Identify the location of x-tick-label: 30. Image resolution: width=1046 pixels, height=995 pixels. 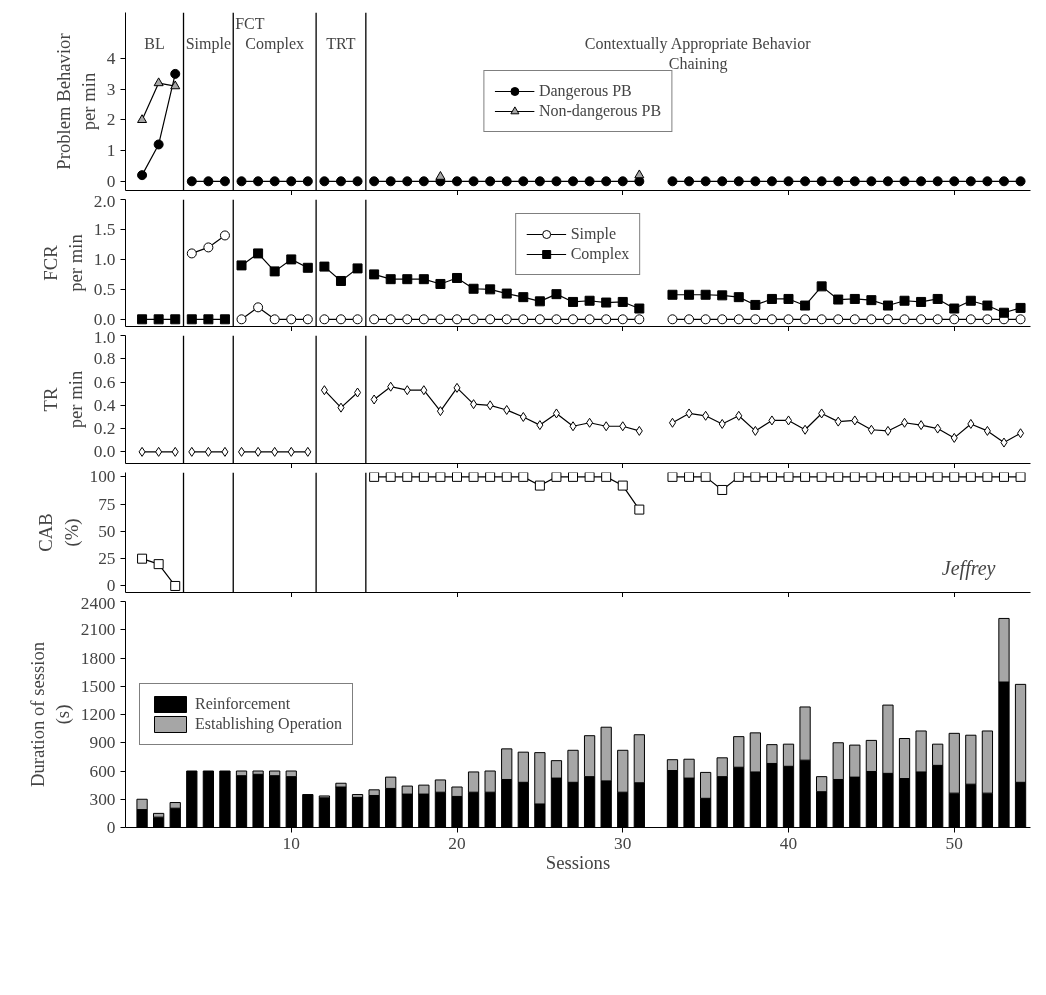
(623, 843).